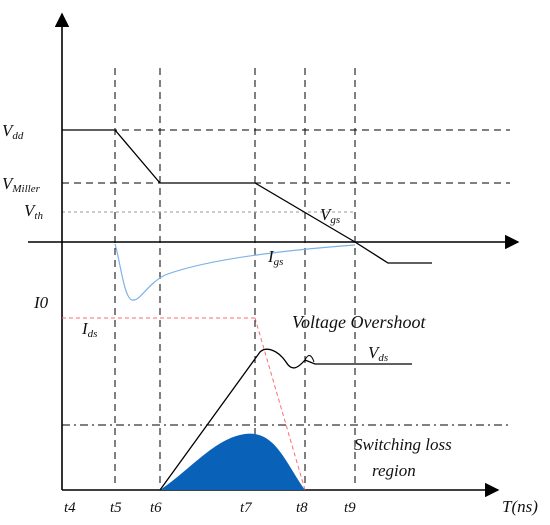  I want to click on tick-t6: t6, so click(156, 508).